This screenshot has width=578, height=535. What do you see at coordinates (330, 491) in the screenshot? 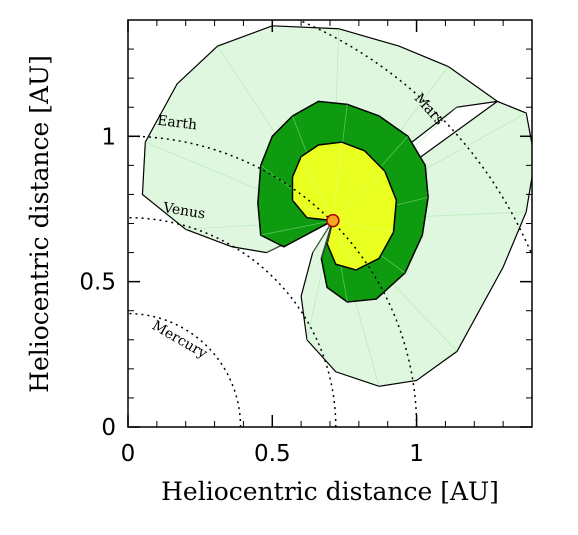
I see `x-axis-title: Heliocentric distance [AU]` at bounding box center [330, 491].